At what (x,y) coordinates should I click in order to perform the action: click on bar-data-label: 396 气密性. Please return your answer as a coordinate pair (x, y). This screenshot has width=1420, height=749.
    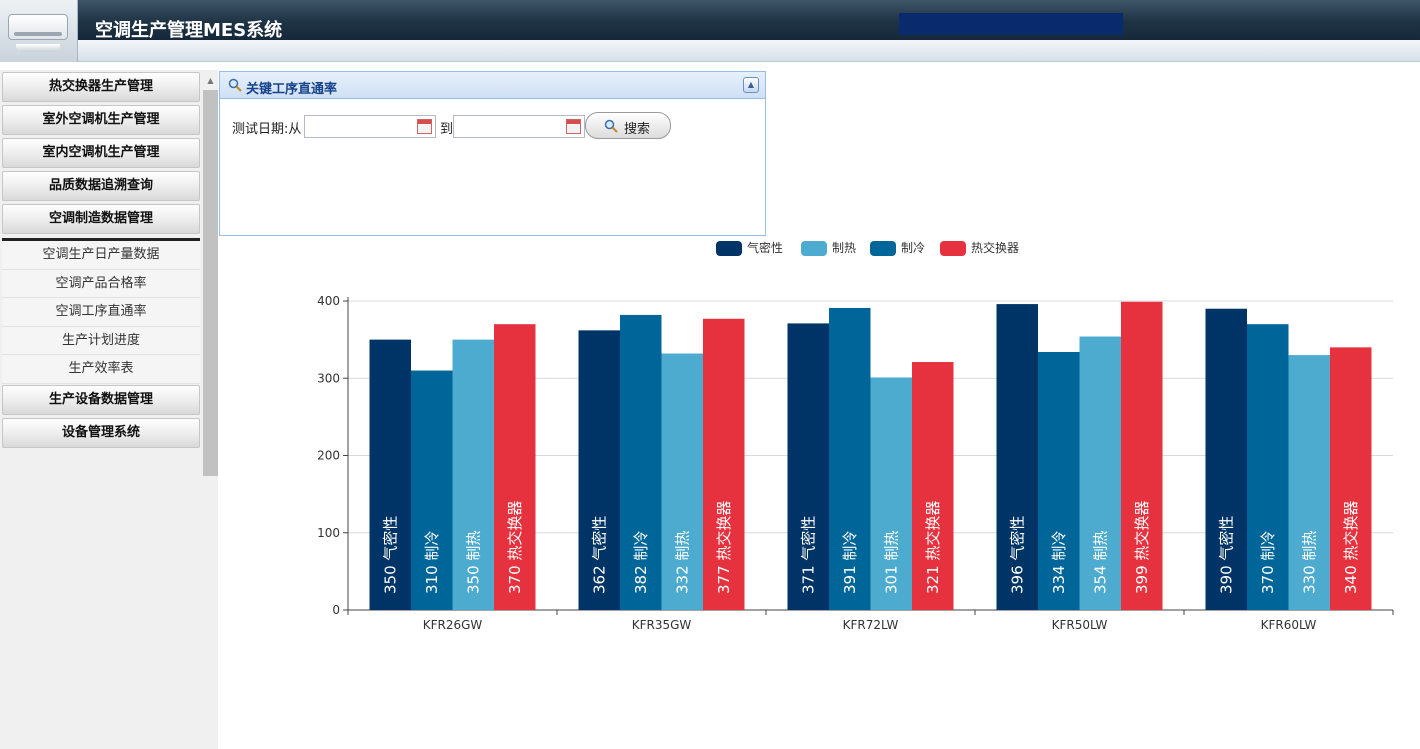
    Looking at the image, I should click on (1017, 555).